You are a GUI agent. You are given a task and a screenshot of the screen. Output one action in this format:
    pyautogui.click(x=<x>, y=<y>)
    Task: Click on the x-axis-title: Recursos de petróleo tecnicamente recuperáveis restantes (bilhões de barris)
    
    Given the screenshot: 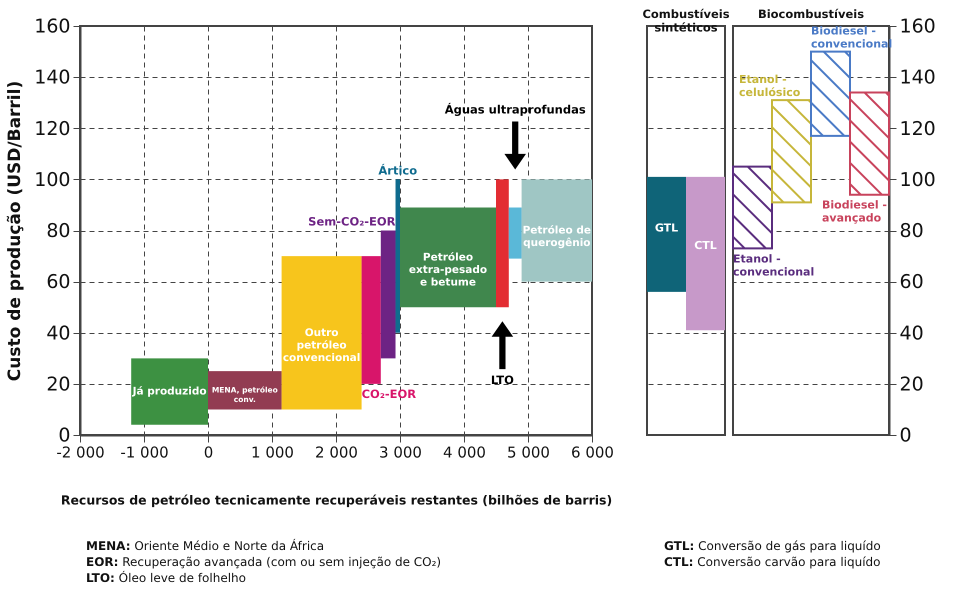 What is the action you would take?
    pyautogui.click(x=336, y=500)
    